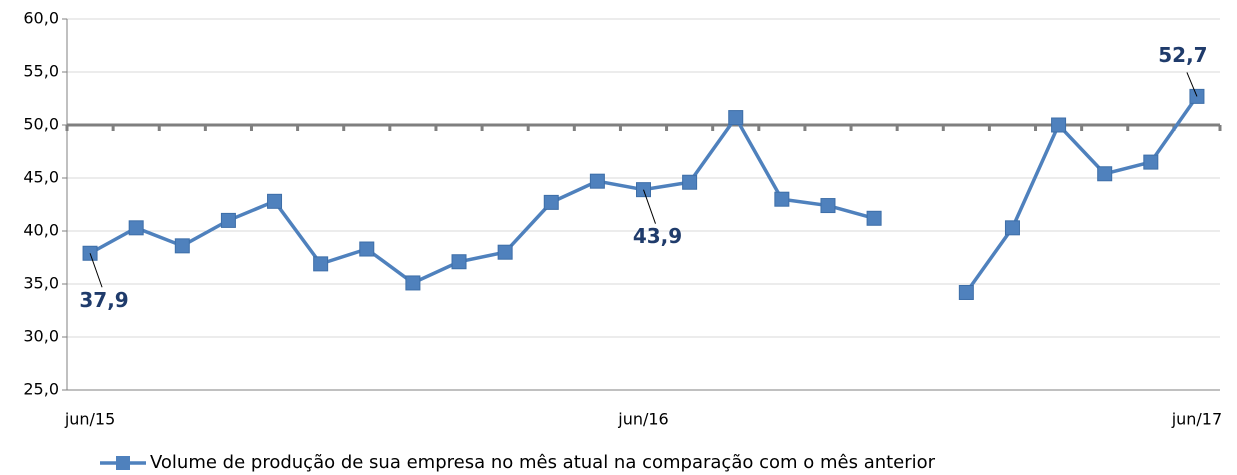  What do you see at coordinates (1182, 55) in the screenshot?
I see `value-label: 52,7` at bounding box center [1182, 55].